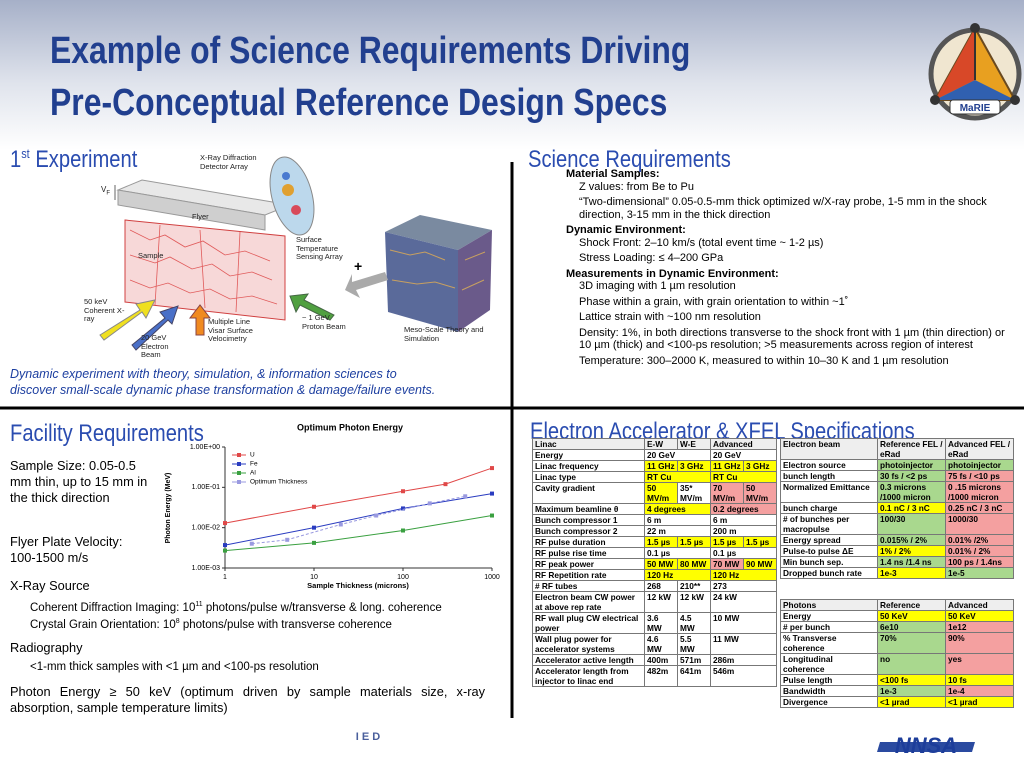 Image resolution: width=1024 pixels, height=768 pixels. I want to click on table-cell: <1 µrad, so click(911, 702).